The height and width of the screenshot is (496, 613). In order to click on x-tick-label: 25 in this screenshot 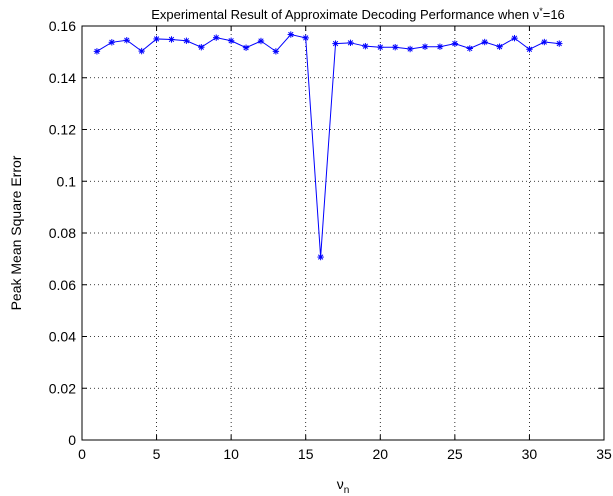, I will do `click(455, 454)`.